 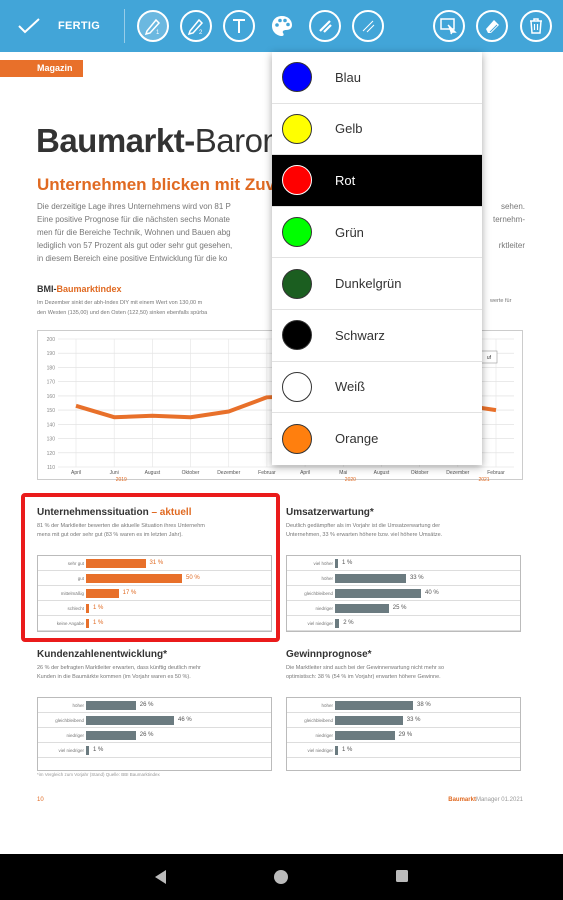 What do you see at coordinates (69, 720) in the screenshot?
I see `bar-category-label: gleichbleibend` at bounding box center [69, 720].